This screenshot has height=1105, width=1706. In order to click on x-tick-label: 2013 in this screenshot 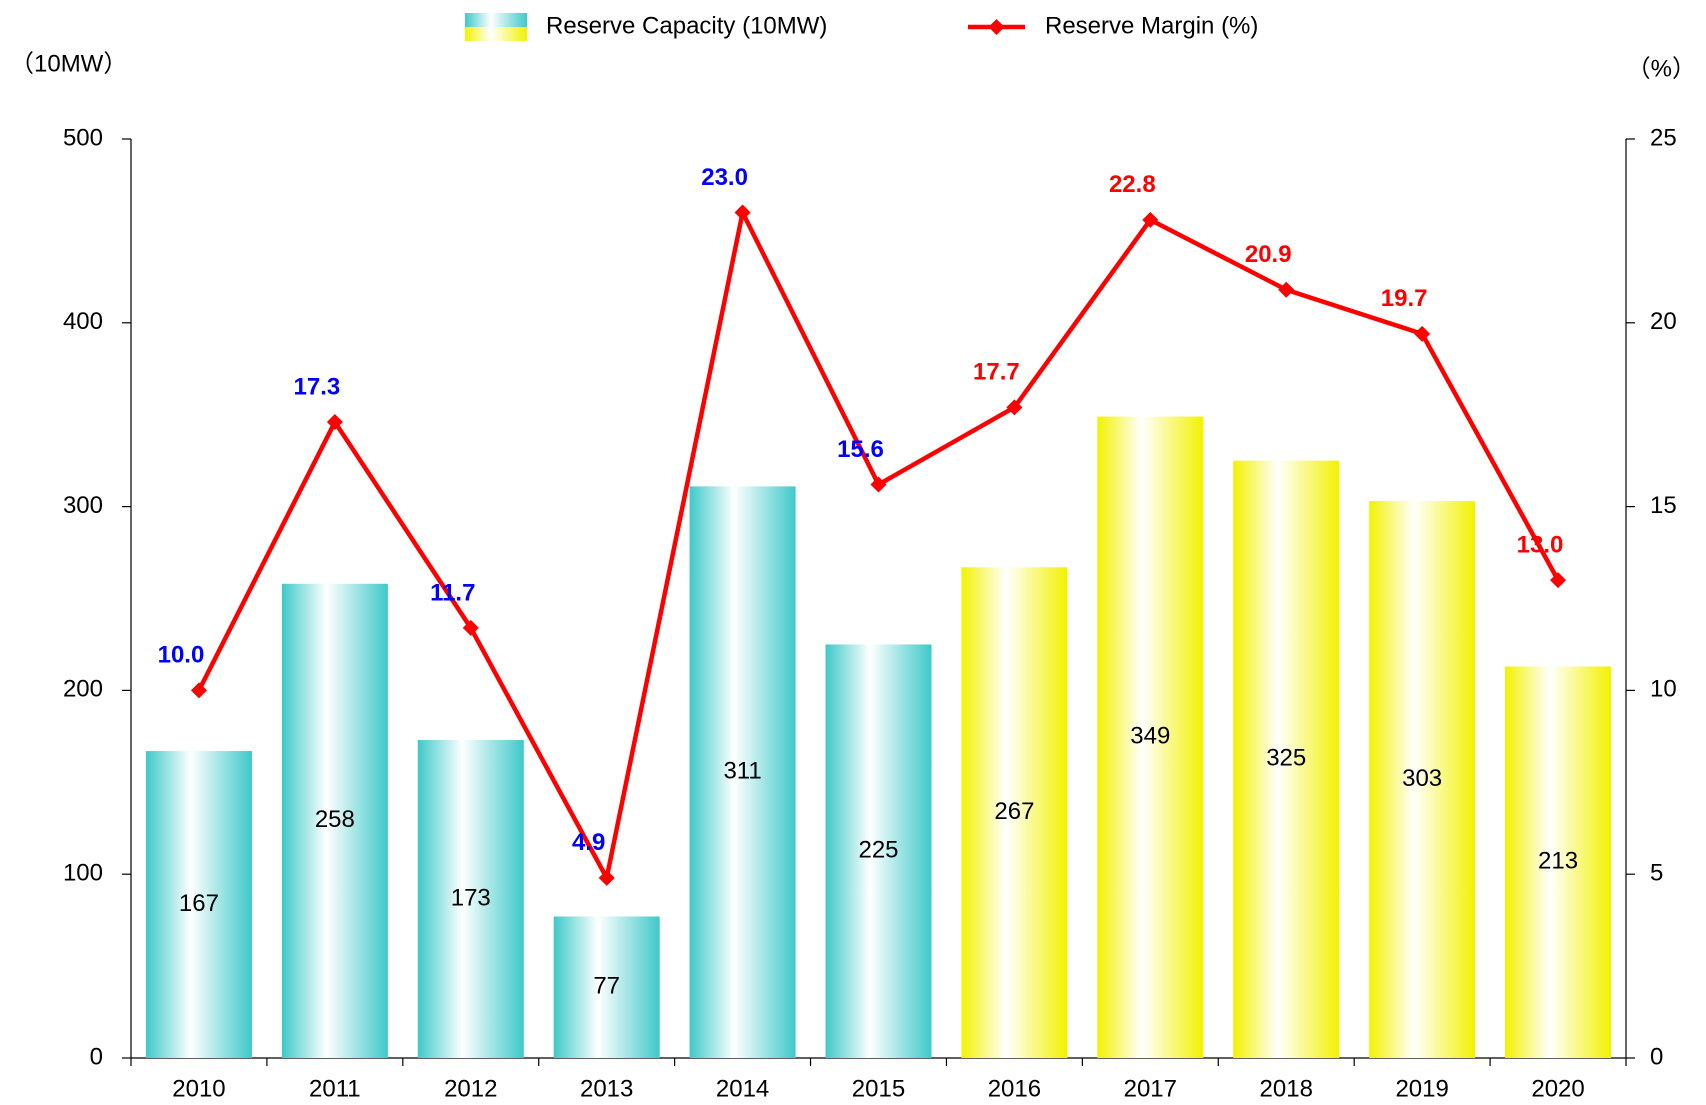, I will do `click(606, 1088)`.